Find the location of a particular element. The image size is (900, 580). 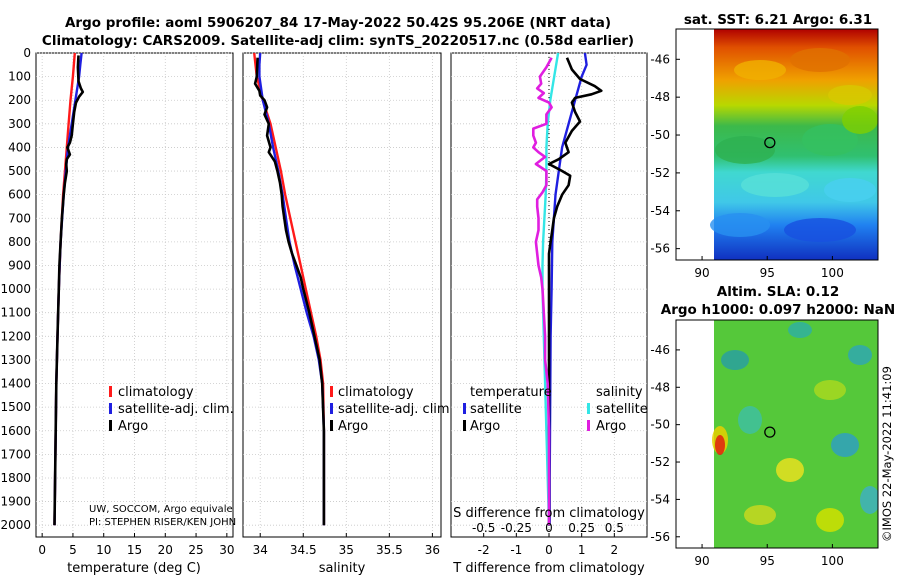

x-tick-label: -1 is located at coordinates (516, 550).